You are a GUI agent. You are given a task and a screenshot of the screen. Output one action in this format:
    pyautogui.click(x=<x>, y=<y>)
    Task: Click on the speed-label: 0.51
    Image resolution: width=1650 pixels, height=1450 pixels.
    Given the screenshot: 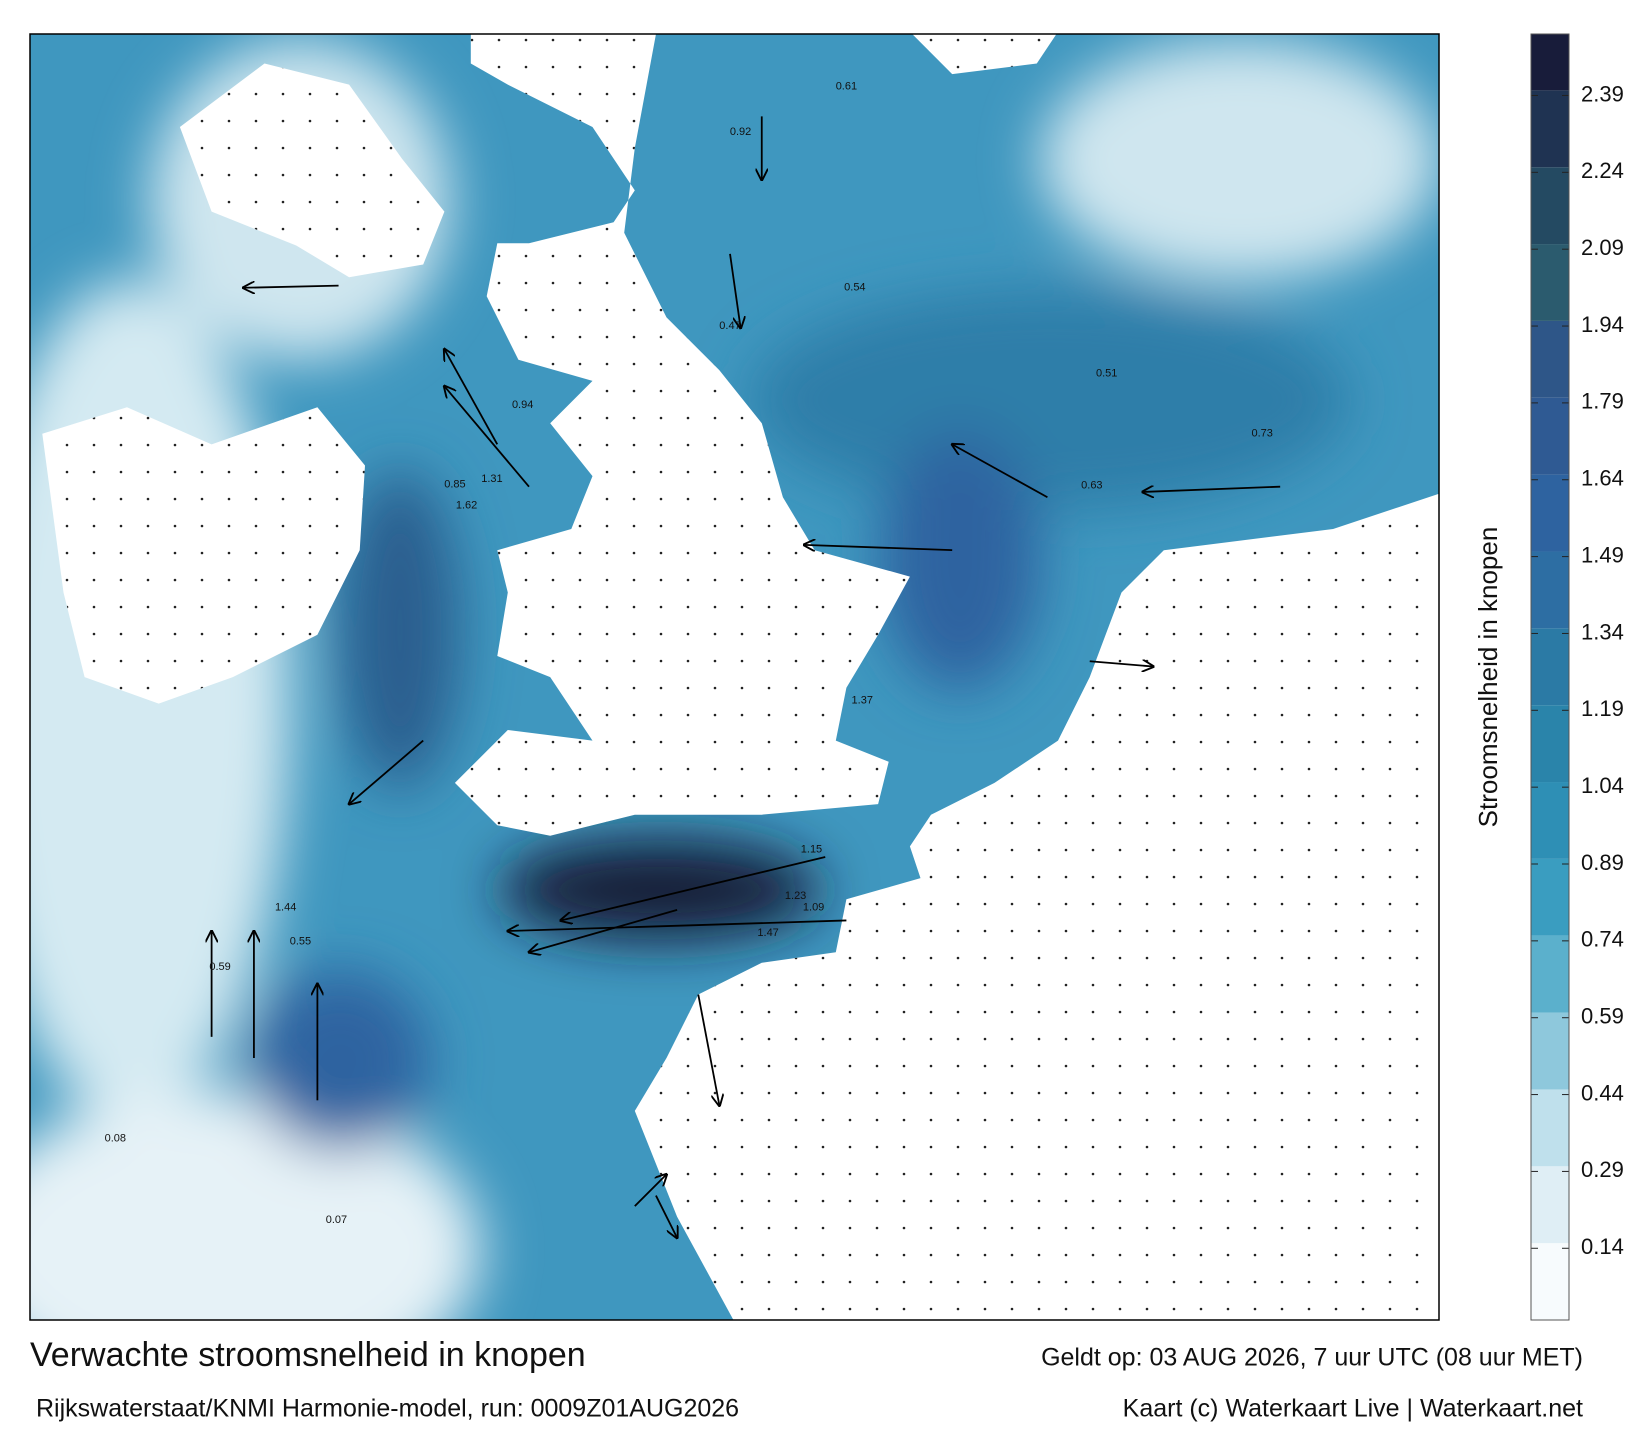 What is the action you would take?
    pyautogui.click(x=1106, y=373)
    